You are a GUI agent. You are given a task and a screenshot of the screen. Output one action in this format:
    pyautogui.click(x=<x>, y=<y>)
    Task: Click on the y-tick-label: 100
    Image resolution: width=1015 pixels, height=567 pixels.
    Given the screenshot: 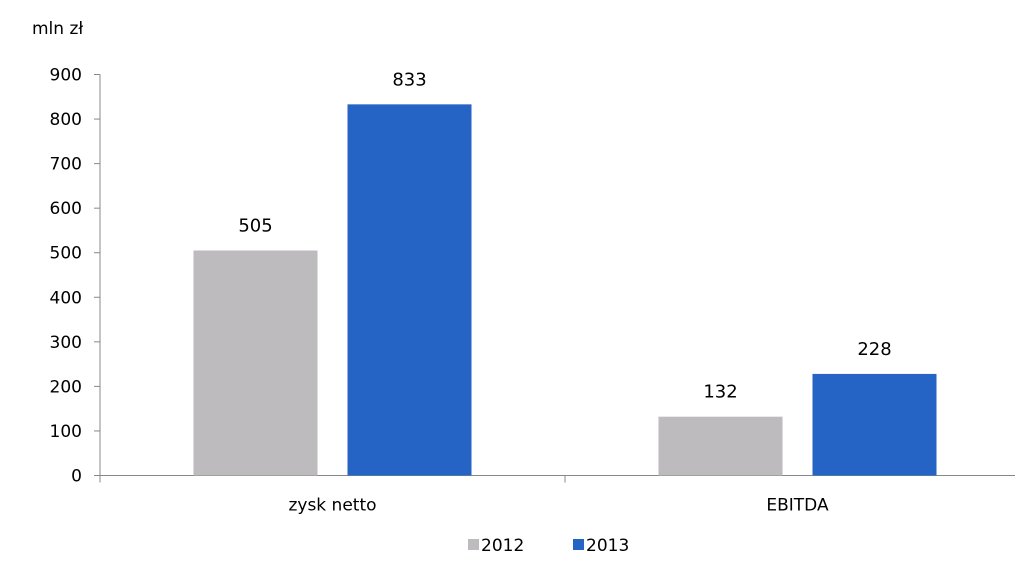 What is the action you would take?
    pyautogui.click(x=66, y=432)
    